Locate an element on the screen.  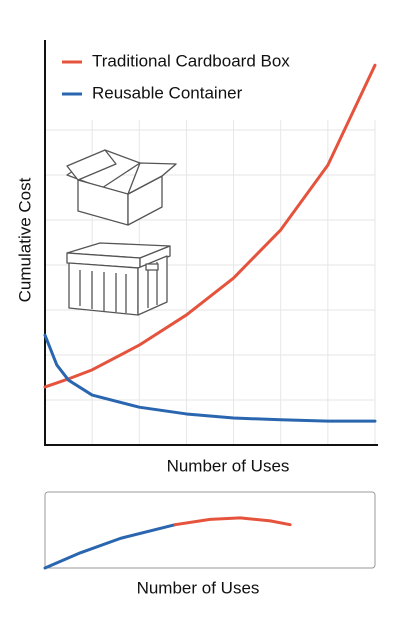
reusable-container-icon is located at coordinates (118, 279).